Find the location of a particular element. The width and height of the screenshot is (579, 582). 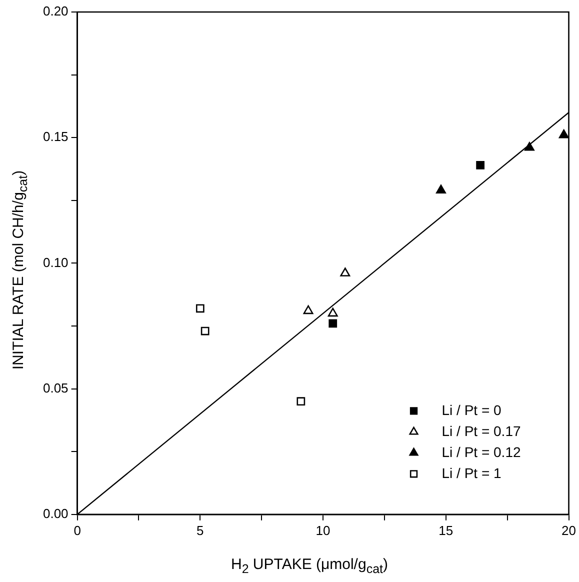

x-tick-label: 15 is located at coordinates (446, 530).